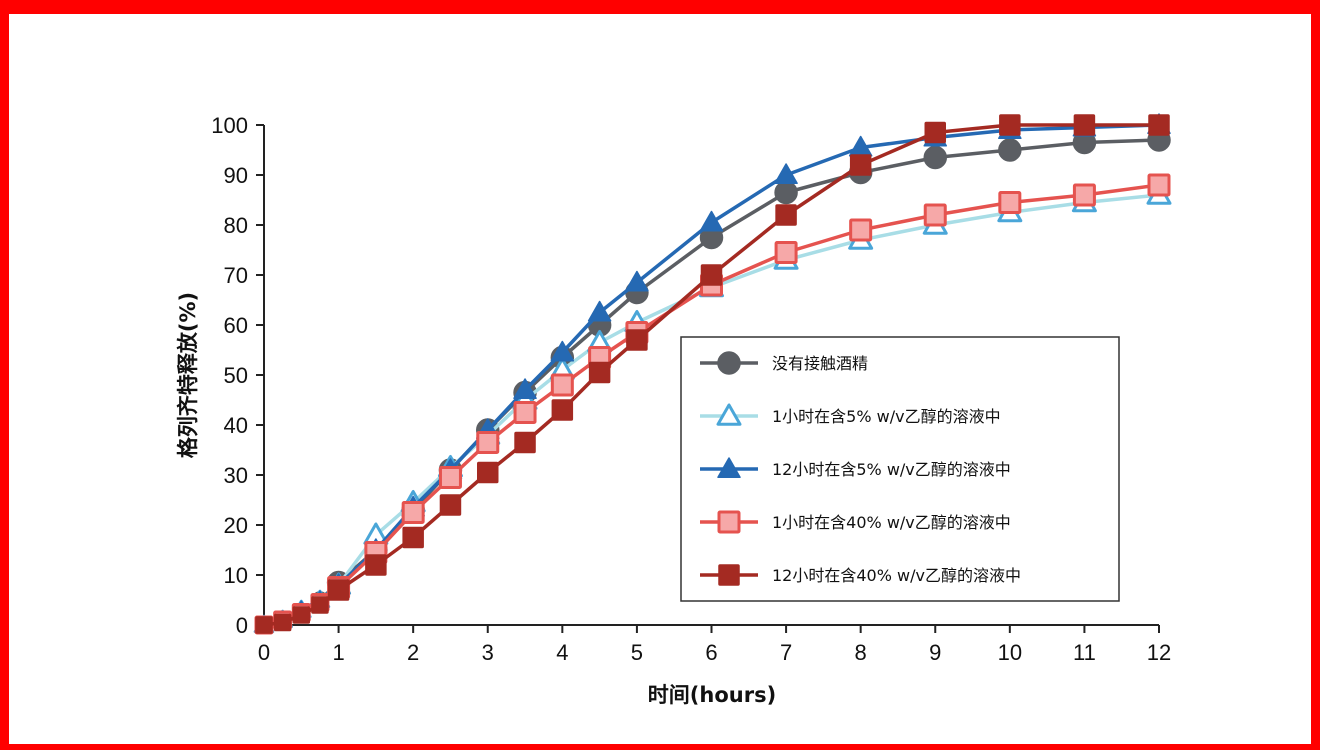  Describe the element at coordinates (861, 652) in the screenshot. I see `x-tick-label: 8` at that location.